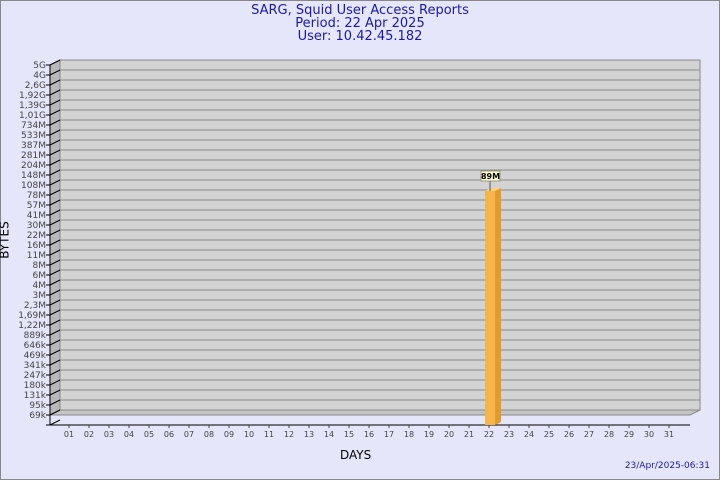 The height and width of the screenshot is (480, 720). I want to click on x-tick-label: 25, so click(549, 434).